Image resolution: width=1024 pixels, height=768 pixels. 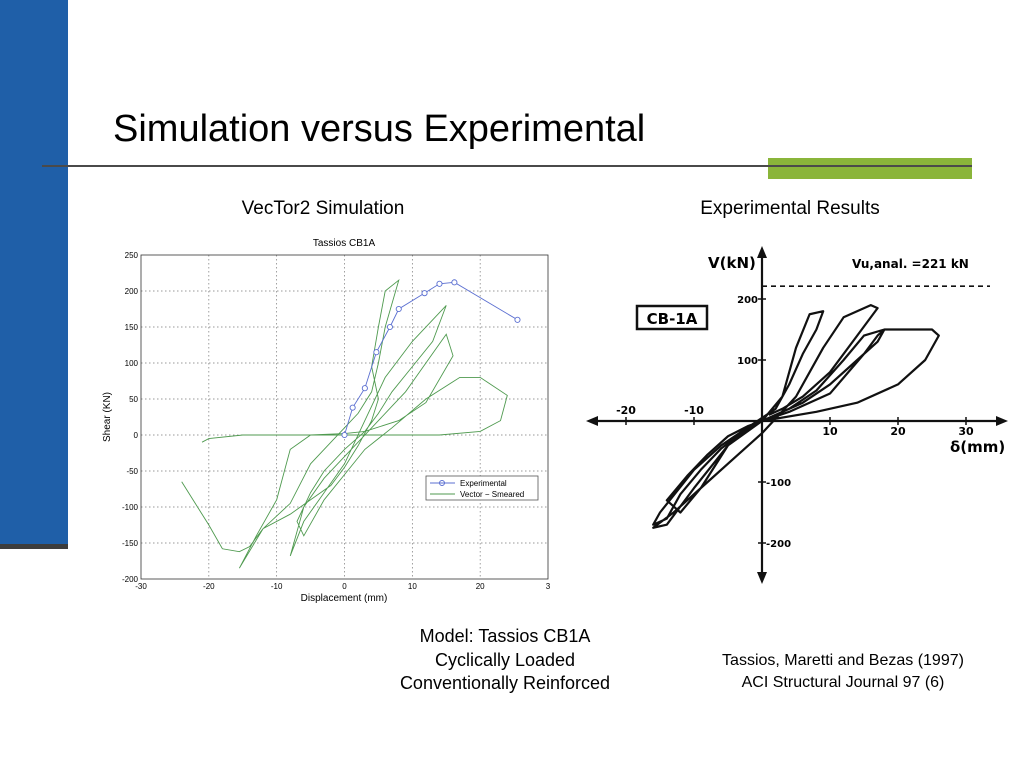 What do you see at coordinates (910, 264) in the screenshot?
I see `vu-annotation: Vu,anal. =221 kN` at bounding box center [910, 264].